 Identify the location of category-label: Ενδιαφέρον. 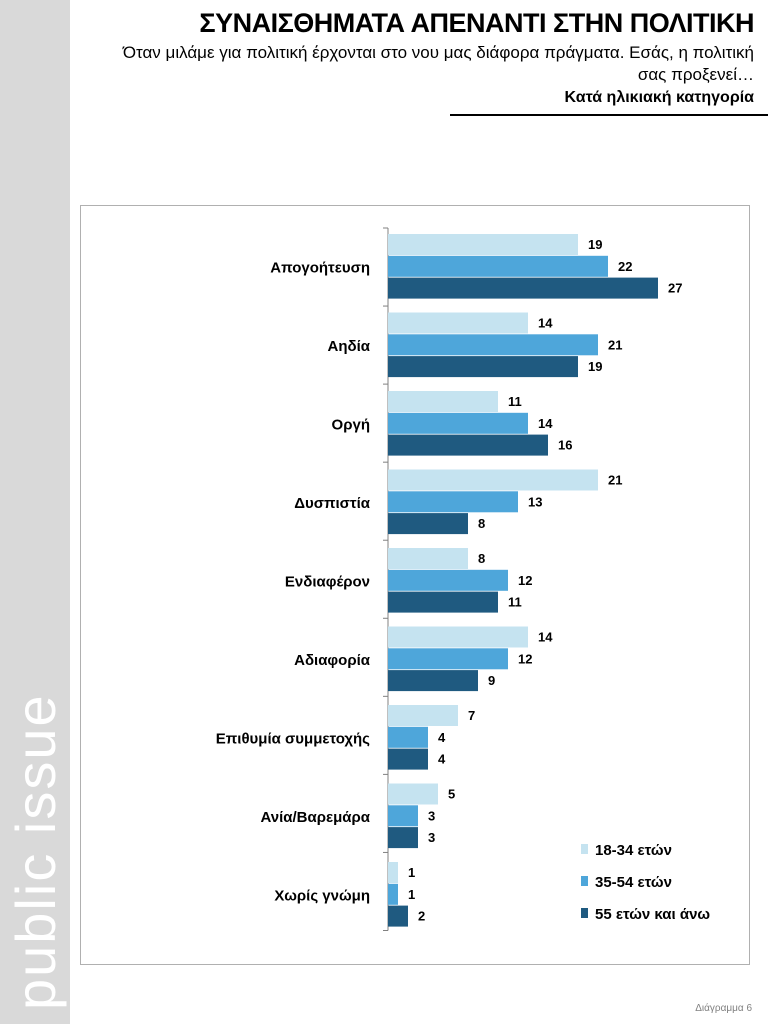
(327, 582).